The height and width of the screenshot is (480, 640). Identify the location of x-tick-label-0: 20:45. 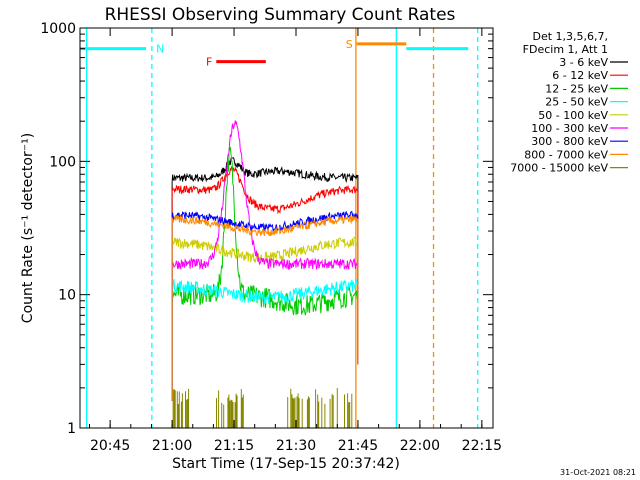
(110, 446).